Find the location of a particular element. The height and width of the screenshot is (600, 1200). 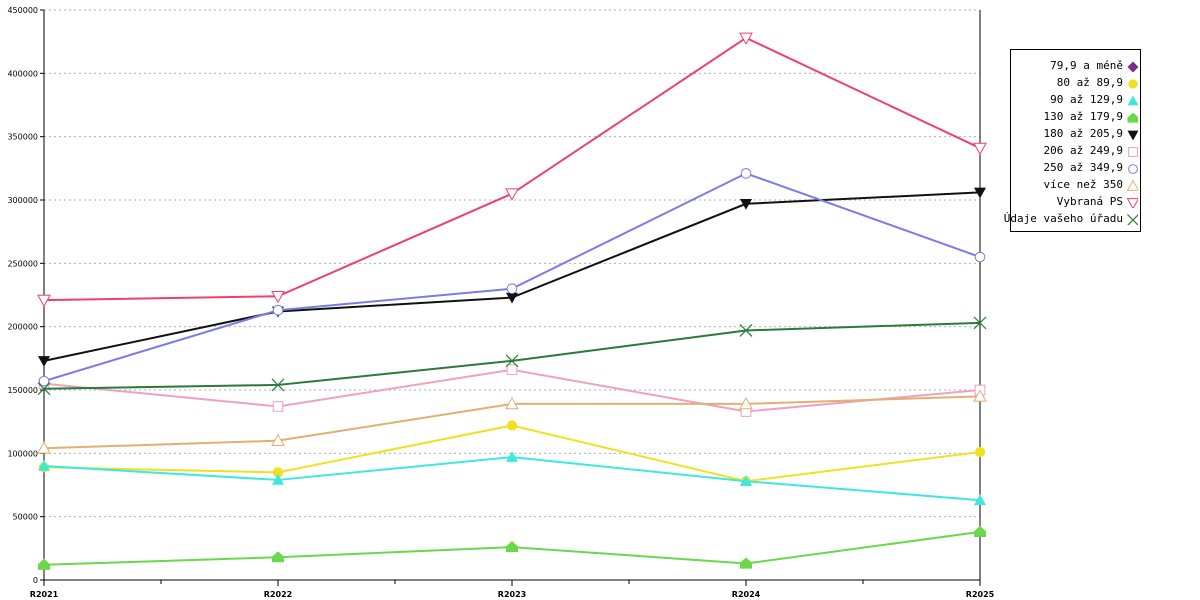

legend-item: 180 až 205,9 is located at coordinates (1092, 133).